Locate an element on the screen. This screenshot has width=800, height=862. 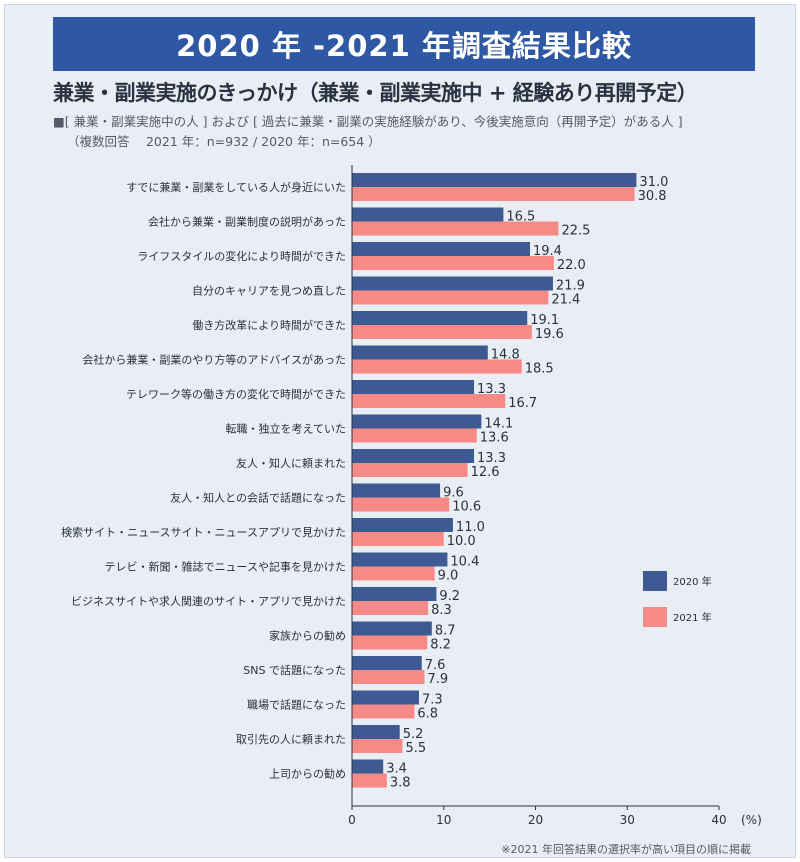
sample-size-note: （複数回答 2021 年：n=932 / 2020 年：n=654 ） is located at coordinates (224, 141).